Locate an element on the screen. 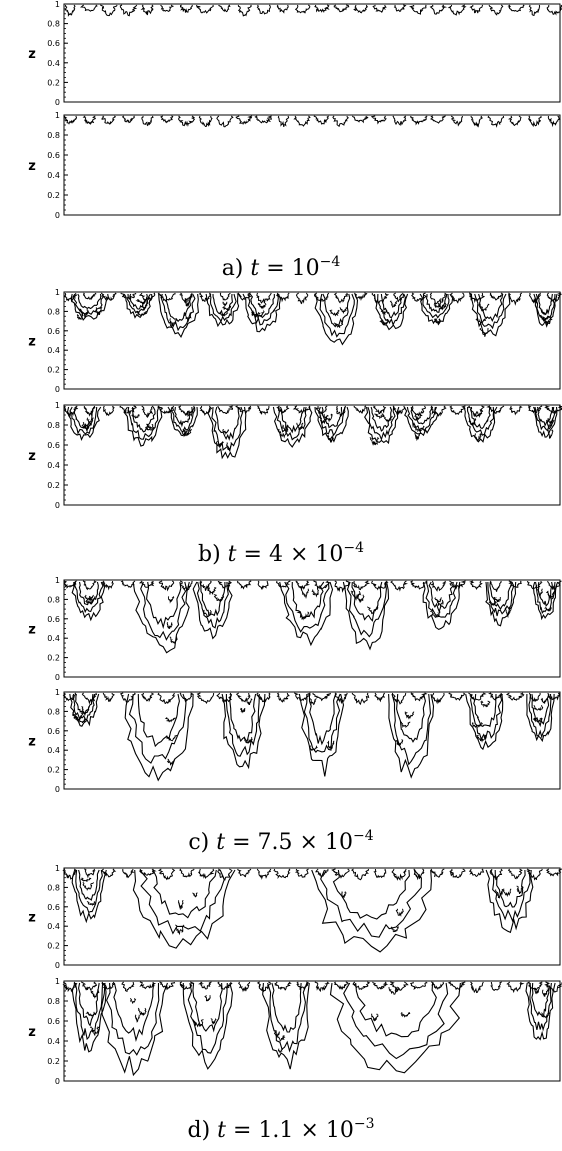 This screenshot has height=1151, width=562. panel-c-lower: 0 0.2 0.4 0.6 0.8 1 z is located at coordinates (294, 741).